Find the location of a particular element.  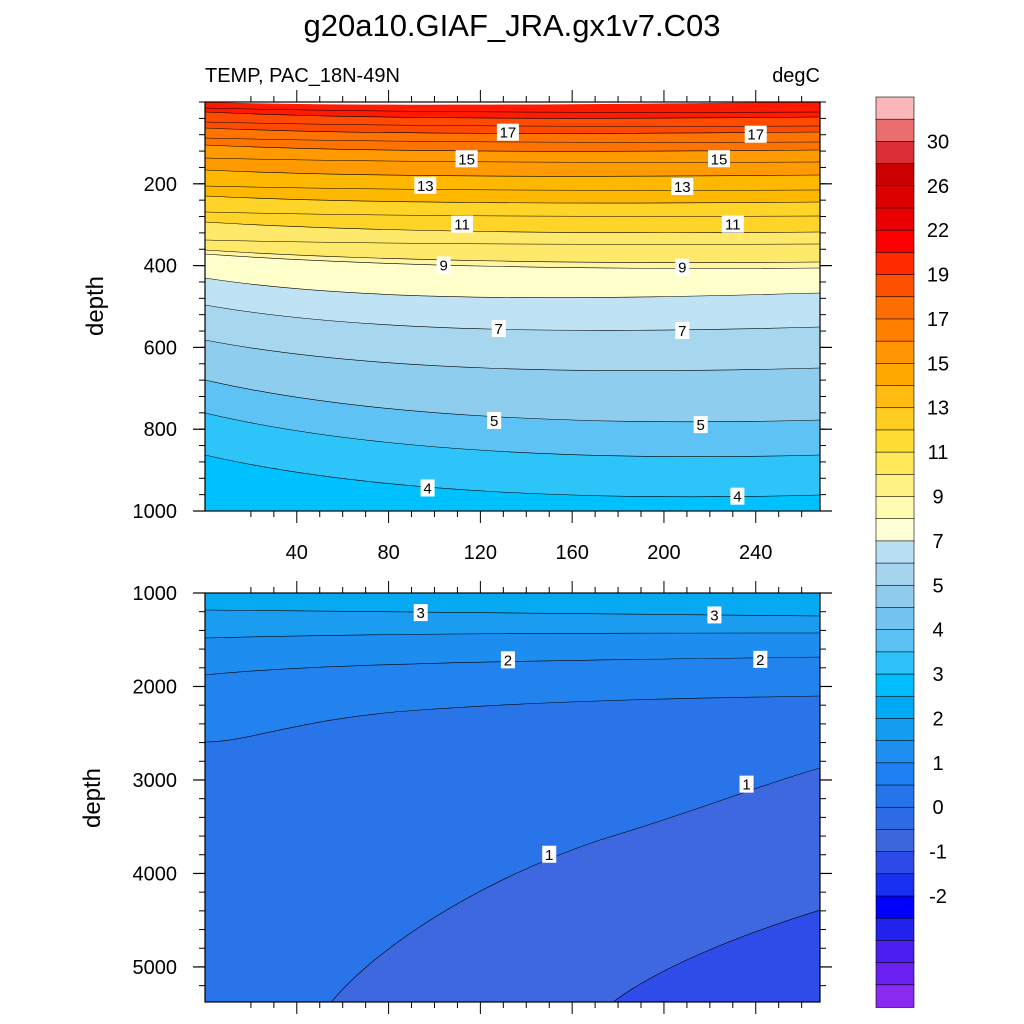

y-tick-label: 200 is located at coordinates (160, 185).